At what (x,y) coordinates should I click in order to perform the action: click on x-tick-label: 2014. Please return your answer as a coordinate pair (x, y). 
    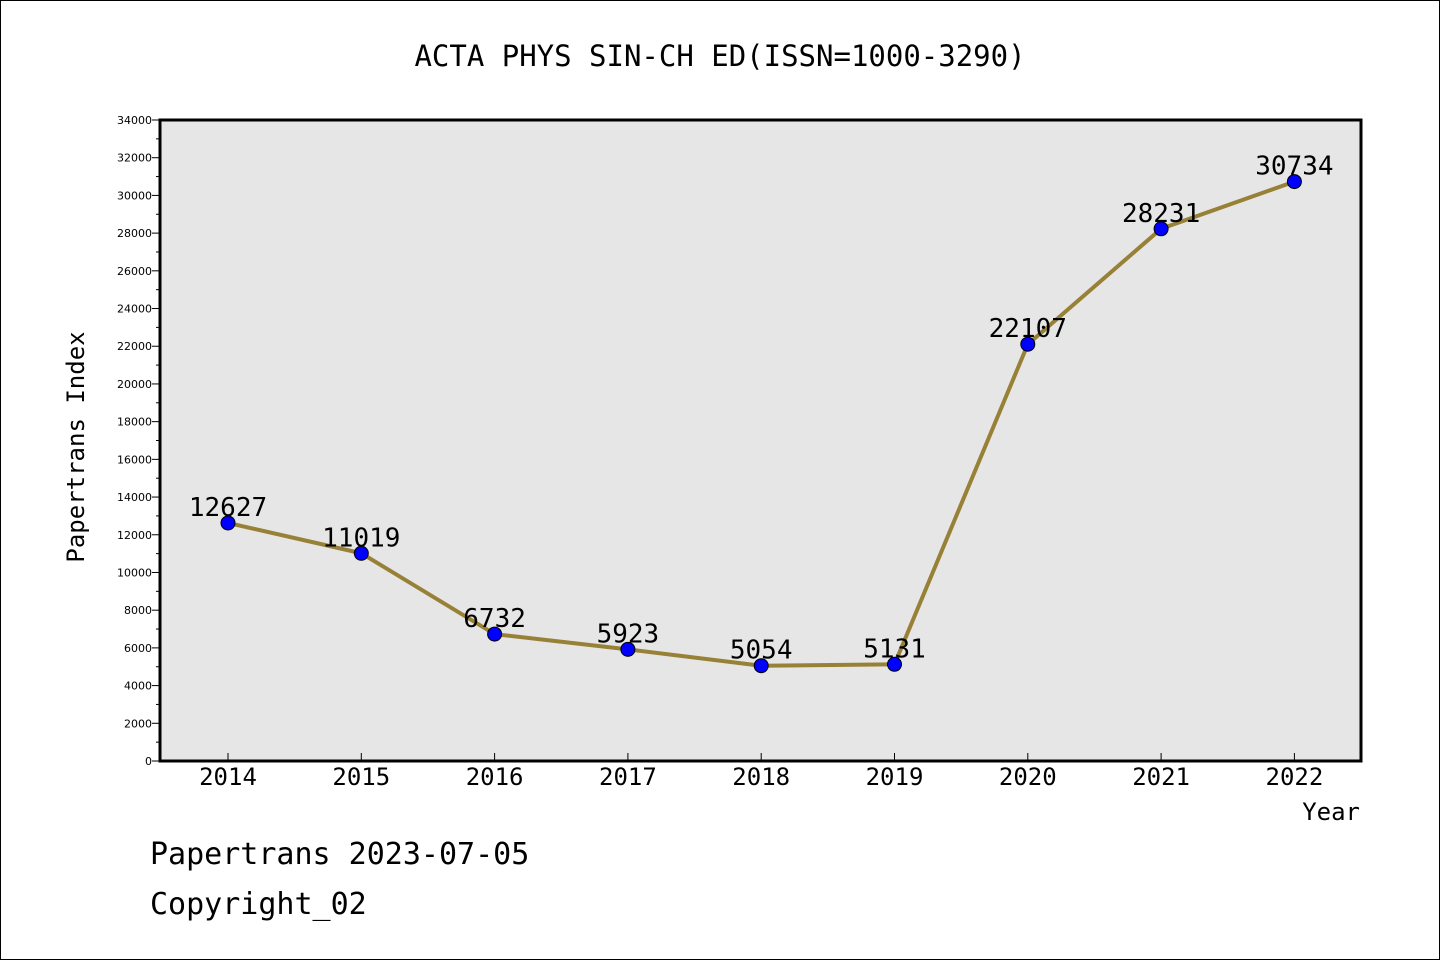
    Looking at the image, I should click on (228, 777).